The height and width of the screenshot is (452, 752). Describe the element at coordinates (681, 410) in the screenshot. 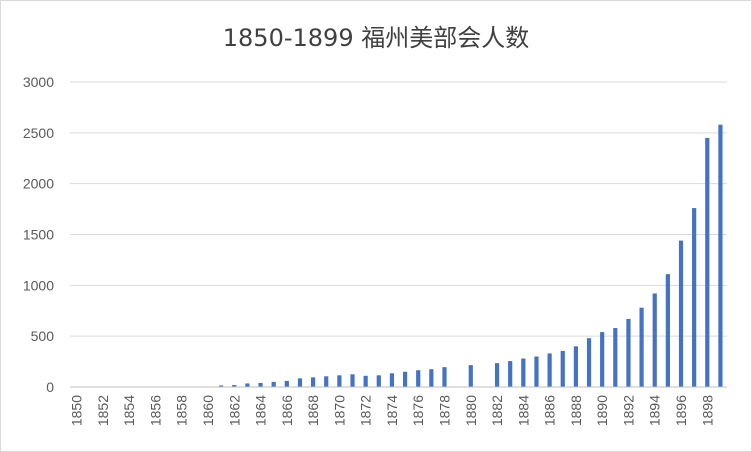

I see `x-tick-label: 1896` at that location.